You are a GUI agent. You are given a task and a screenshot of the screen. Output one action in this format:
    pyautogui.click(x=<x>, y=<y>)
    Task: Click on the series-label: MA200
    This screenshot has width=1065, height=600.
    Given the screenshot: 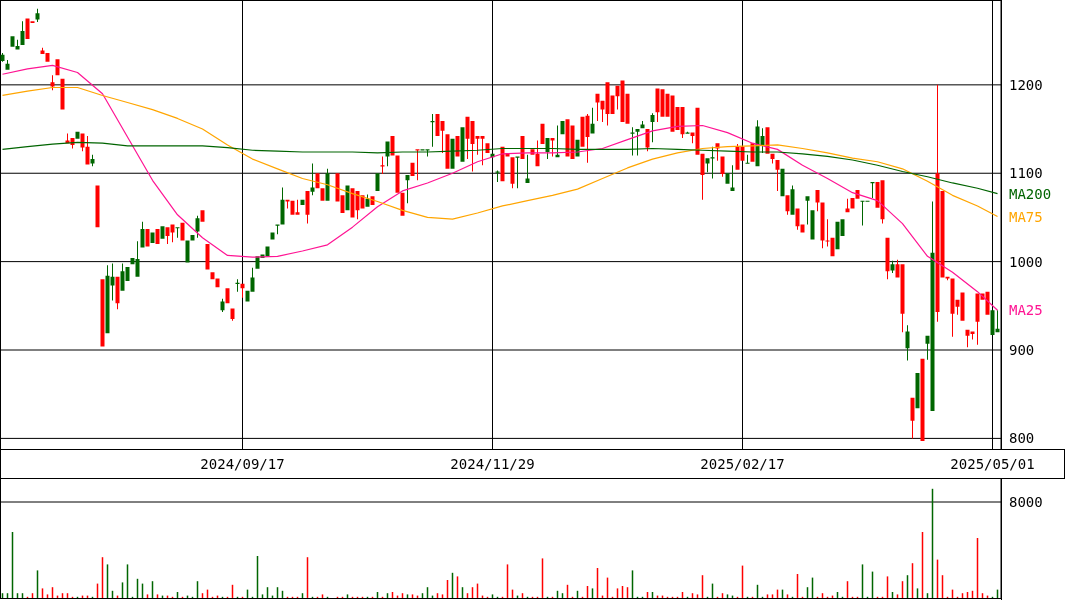 What is the action you would take?
    pyautogui.click(x=1030, y=193)
    